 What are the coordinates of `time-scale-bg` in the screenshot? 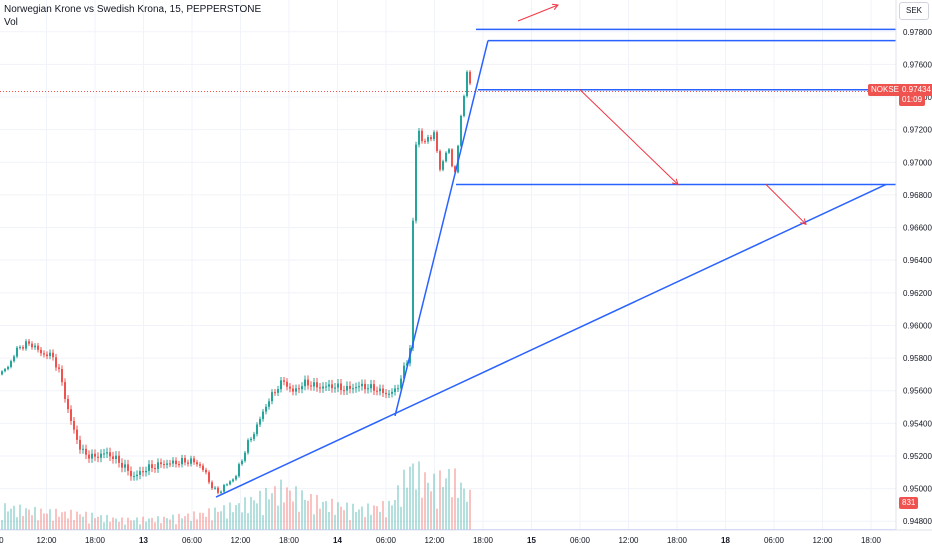 It's located at (466, 540).